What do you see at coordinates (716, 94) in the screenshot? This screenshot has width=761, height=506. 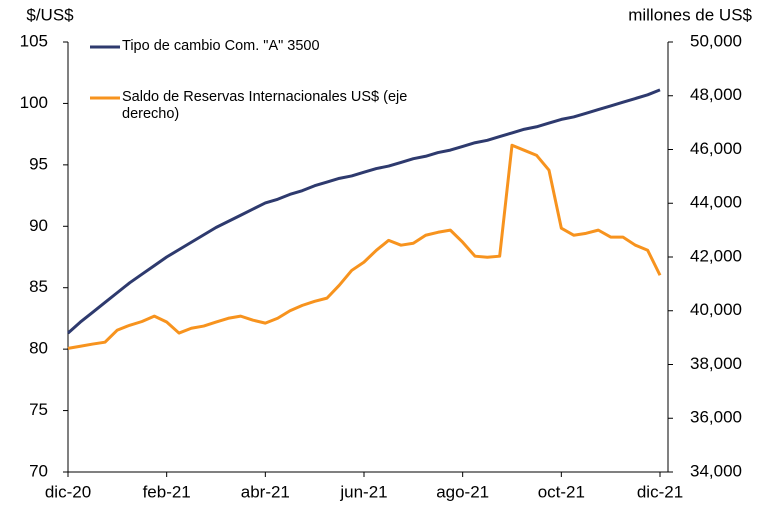 I see `y2-tick-label: 48,000` at bounding box center [716, 94].